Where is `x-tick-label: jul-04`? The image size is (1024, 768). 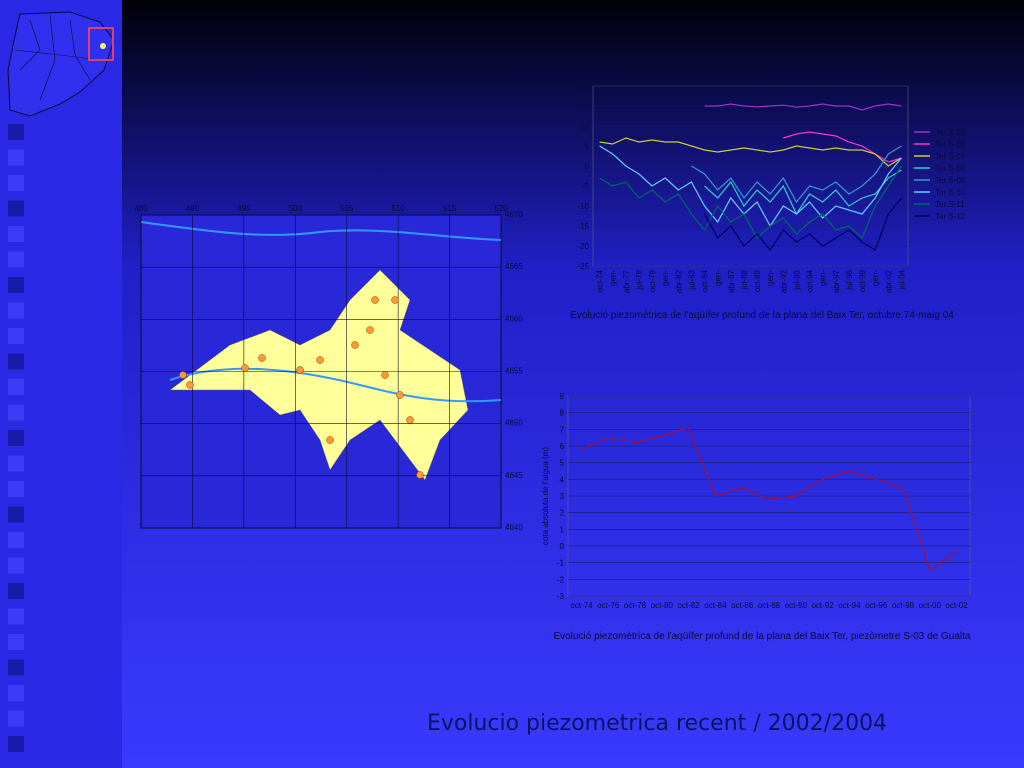 x-tick-label: jul-04 is located at coordinates (901, 279).